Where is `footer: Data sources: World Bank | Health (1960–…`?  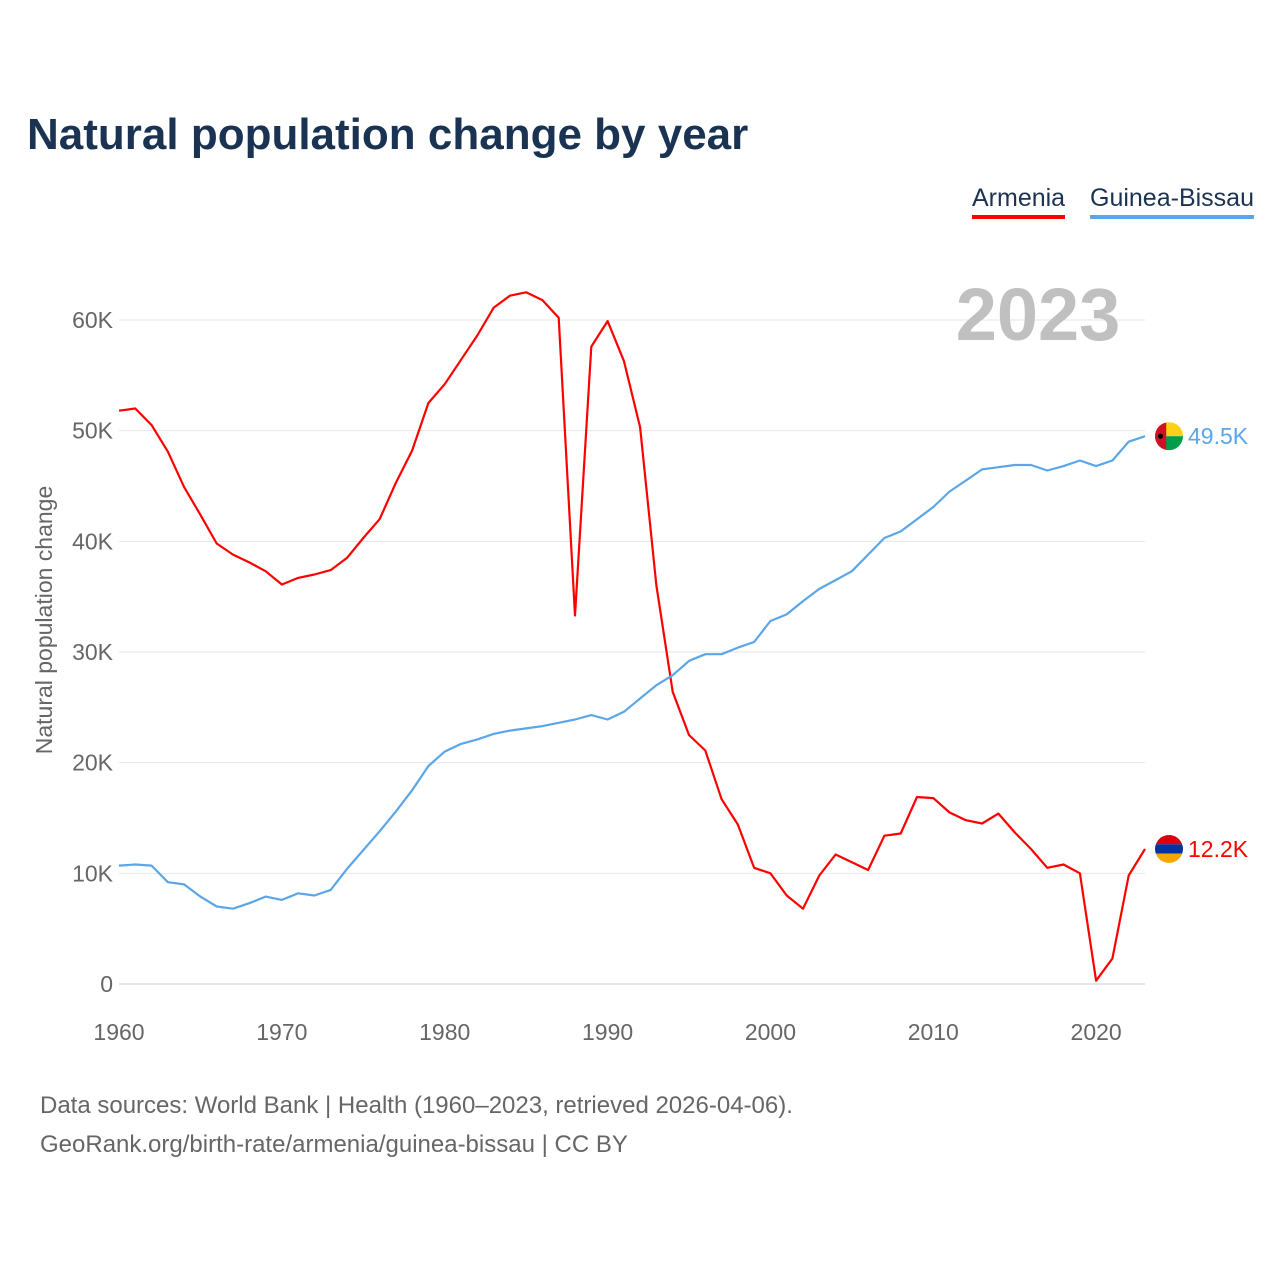
footer: Data sources: World Bank | Health (1960–… is located at coordinates (416, 1125).